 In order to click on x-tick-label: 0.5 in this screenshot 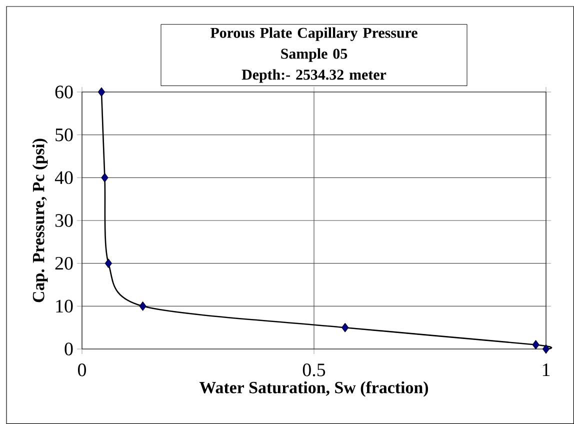, I will do `click(314, 370)`.